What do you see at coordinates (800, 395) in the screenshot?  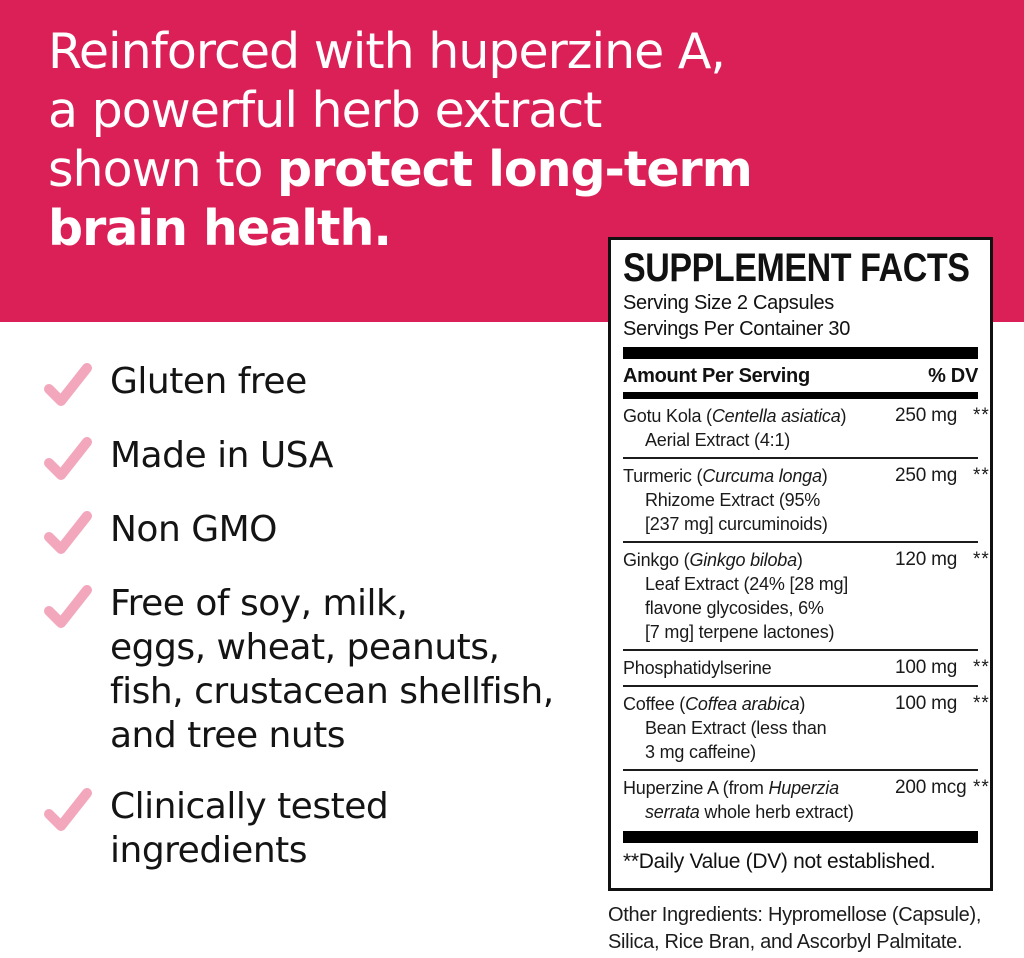 I see `divider-medium` at bounding box center [800, 395].